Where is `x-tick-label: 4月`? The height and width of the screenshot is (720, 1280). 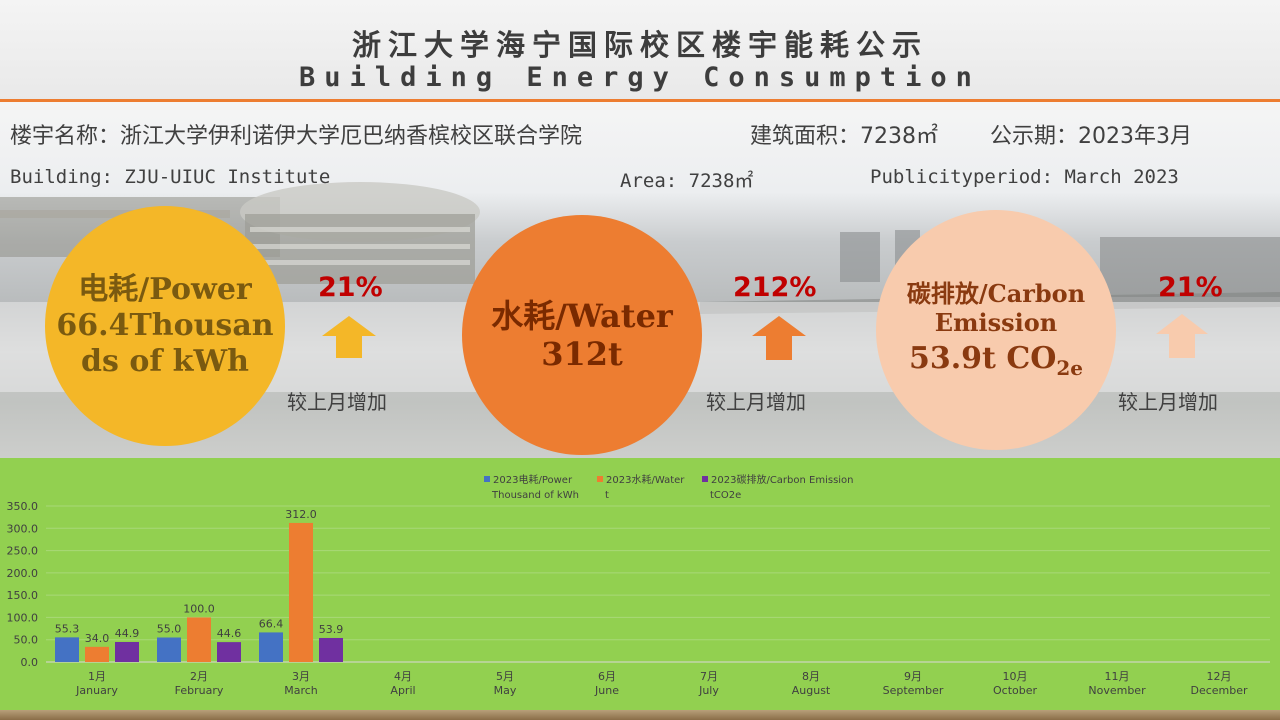
x-tick-label: 4月 is located at coordinates (403, 676).